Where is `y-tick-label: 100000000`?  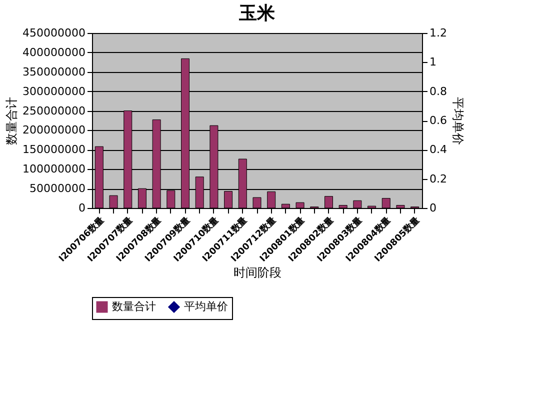 y-tick-label: 100000000 is located at coordinates (54, 169).